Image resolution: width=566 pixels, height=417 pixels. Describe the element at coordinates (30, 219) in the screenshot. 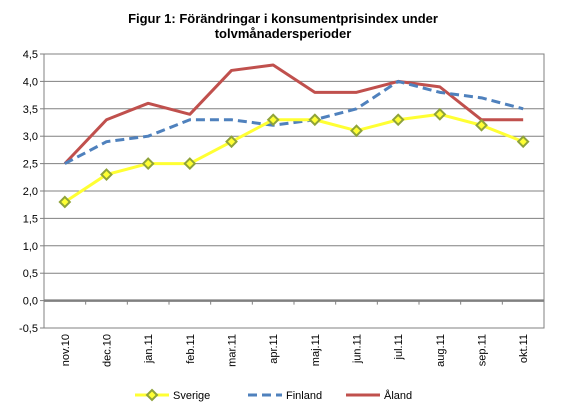

I see `y-tick-label: 1,5` at that location.